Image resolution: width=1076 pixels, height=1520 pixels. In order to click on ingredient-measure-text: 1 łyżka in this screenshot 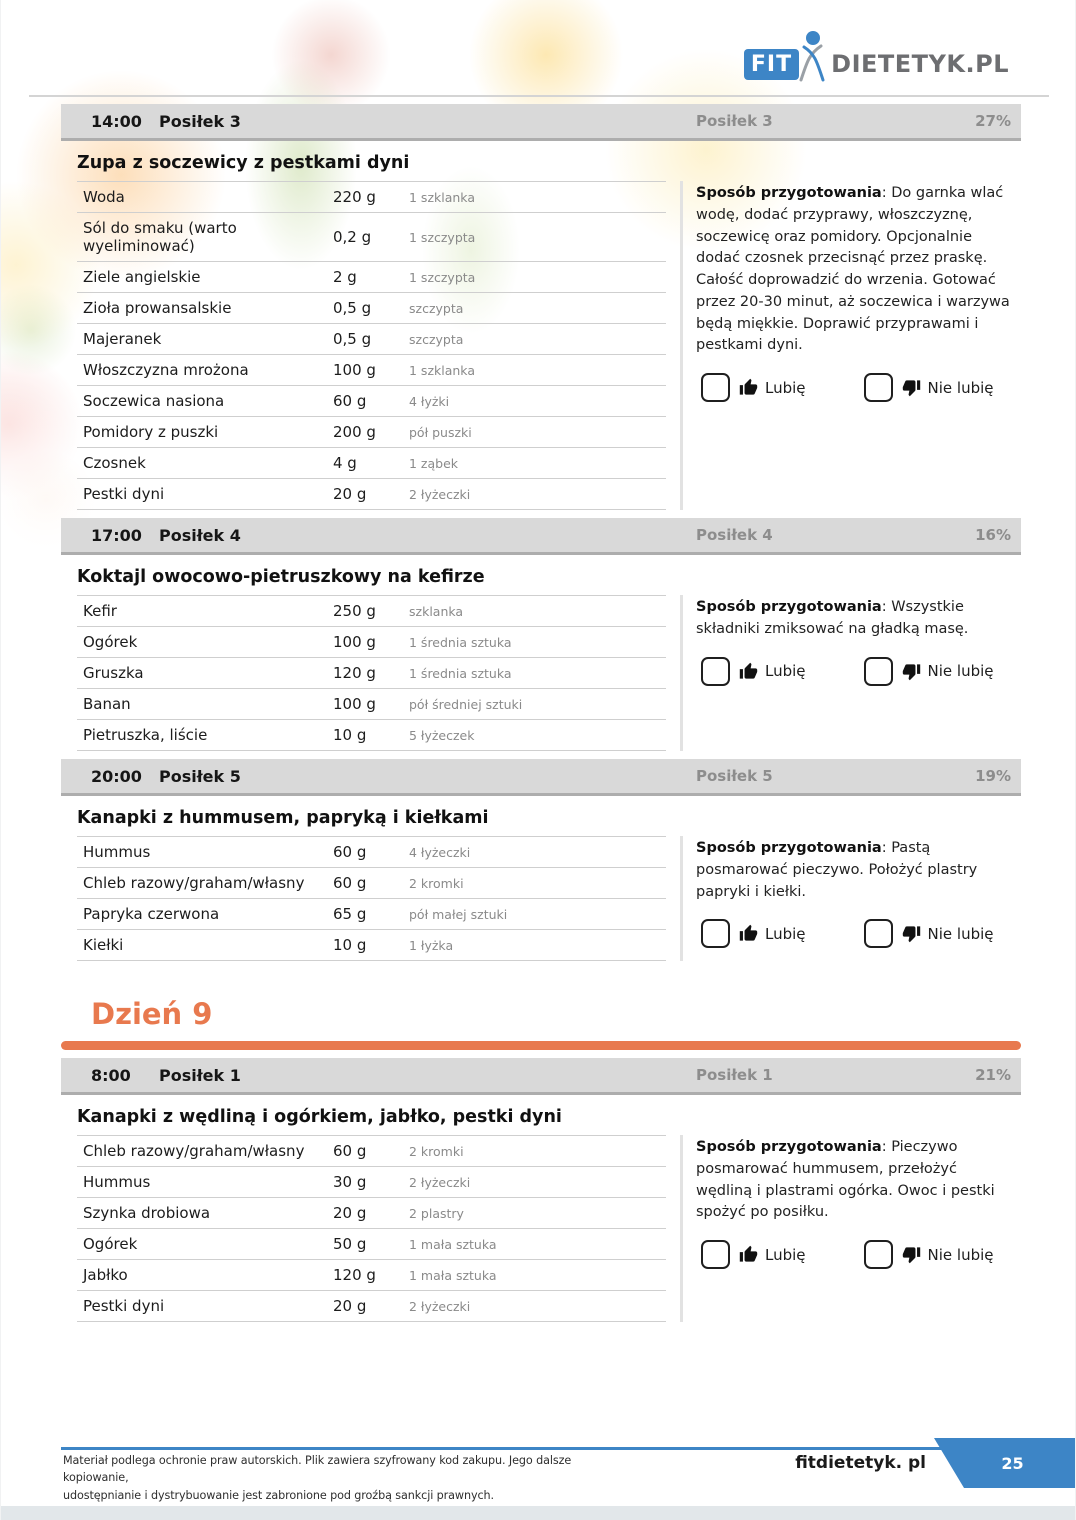, I will do `click(431, 946)`.